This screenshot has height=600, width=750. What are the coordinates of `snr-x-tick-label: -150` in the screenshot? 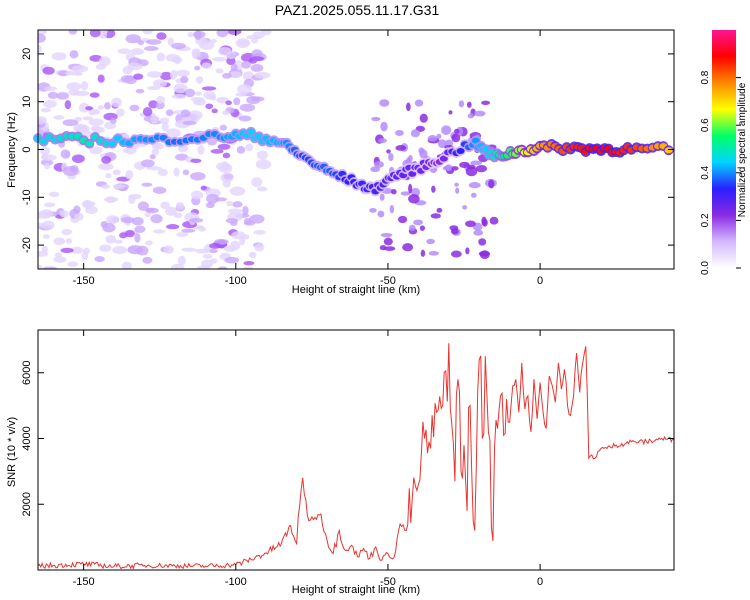 It's located at (84, 582).